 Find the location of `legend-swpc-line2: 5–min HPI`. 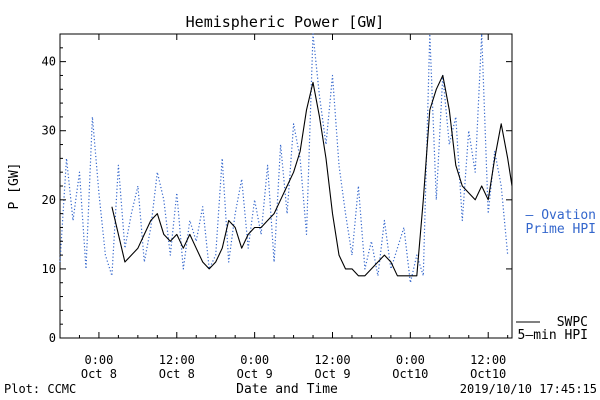

legend-swpc-line2: 5–min HPI is located at coordinates (553, 335).